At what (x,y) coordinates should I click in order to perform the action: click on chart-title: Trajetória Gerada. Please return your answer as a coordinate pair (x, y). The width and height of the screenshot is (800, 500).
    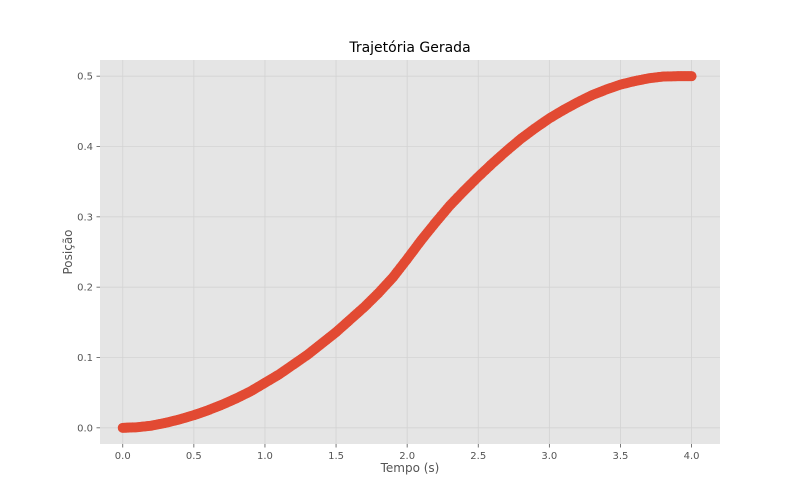
    Looking at the image, I should click on (409, 48).